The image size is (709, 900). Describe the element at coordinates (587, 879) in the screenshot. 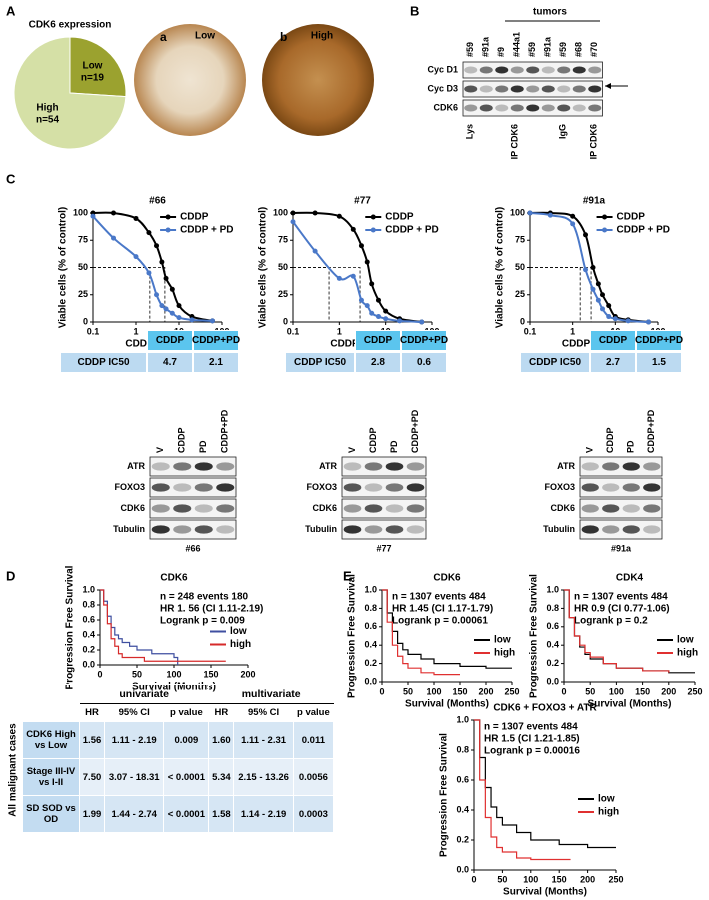

I see `x-tick-label: 200` at that location.